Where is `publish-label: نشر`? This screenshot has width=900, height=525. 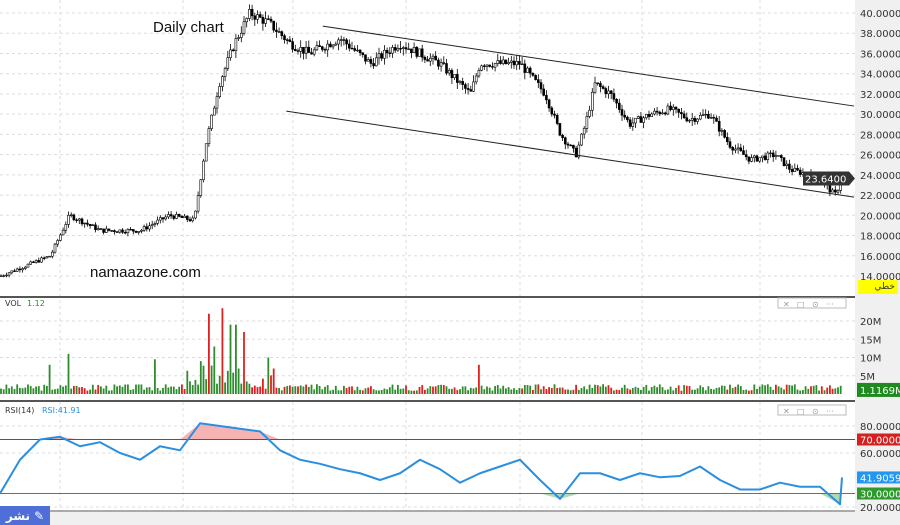 publish-label: نشر is located at coordinates (18, 515).